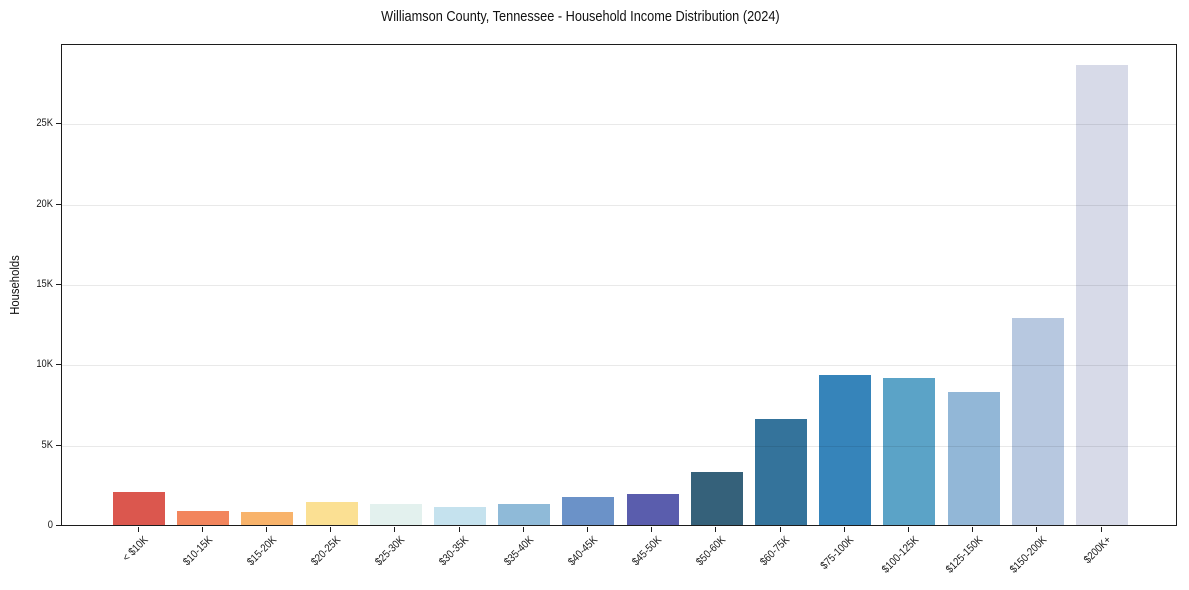 The image size is (1189, 590). What do you see at coordinates (837, 553) in the screenshot?
I see `x-tick-label: $75-100K` at bounding box center [837, 553].